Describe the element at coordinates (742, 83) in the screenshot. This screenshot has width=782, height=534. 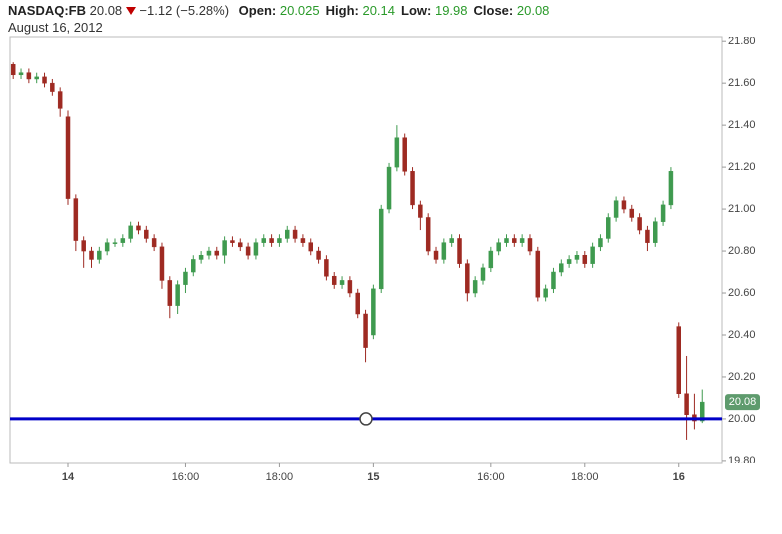
I see `y-tick-label: 21.60` at that location.